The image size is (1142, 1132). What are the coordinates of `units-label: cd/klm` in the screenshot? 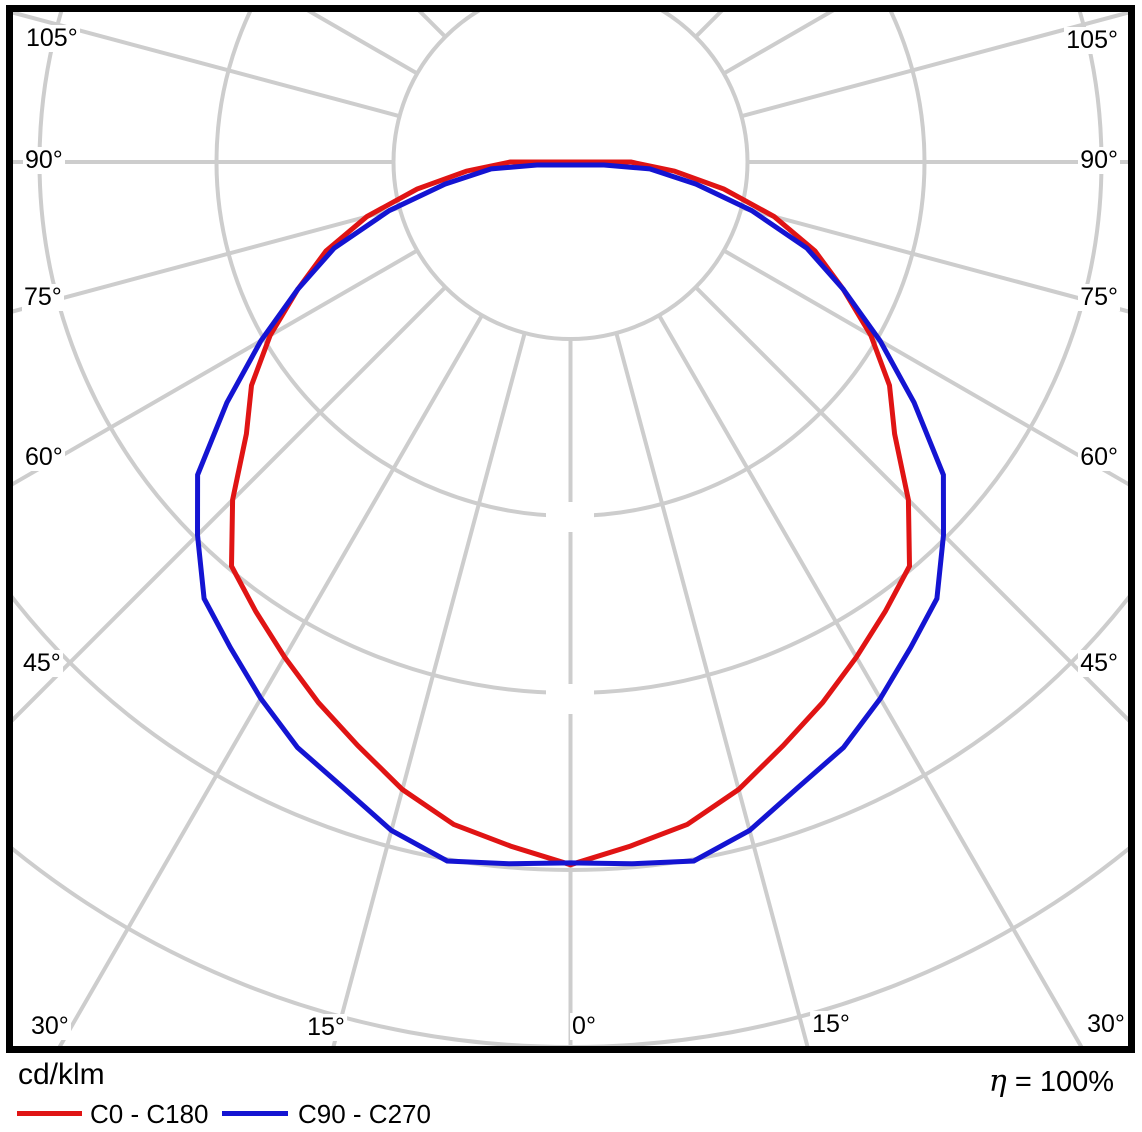 It's located at (61, 1074).